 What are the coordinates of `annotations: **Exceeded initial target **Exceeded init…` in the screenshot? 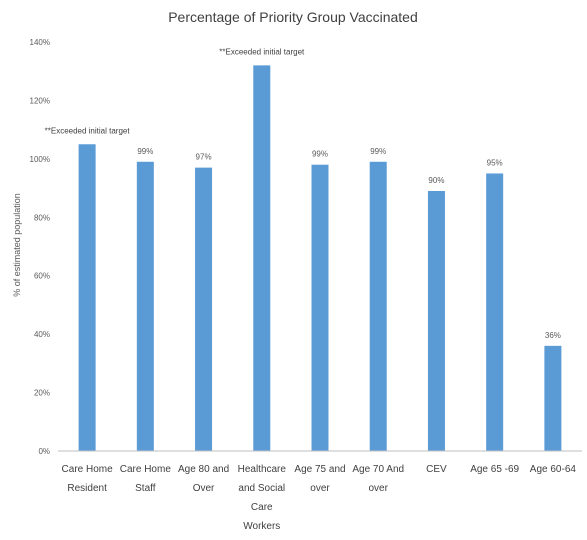 It's located at (175, 91).